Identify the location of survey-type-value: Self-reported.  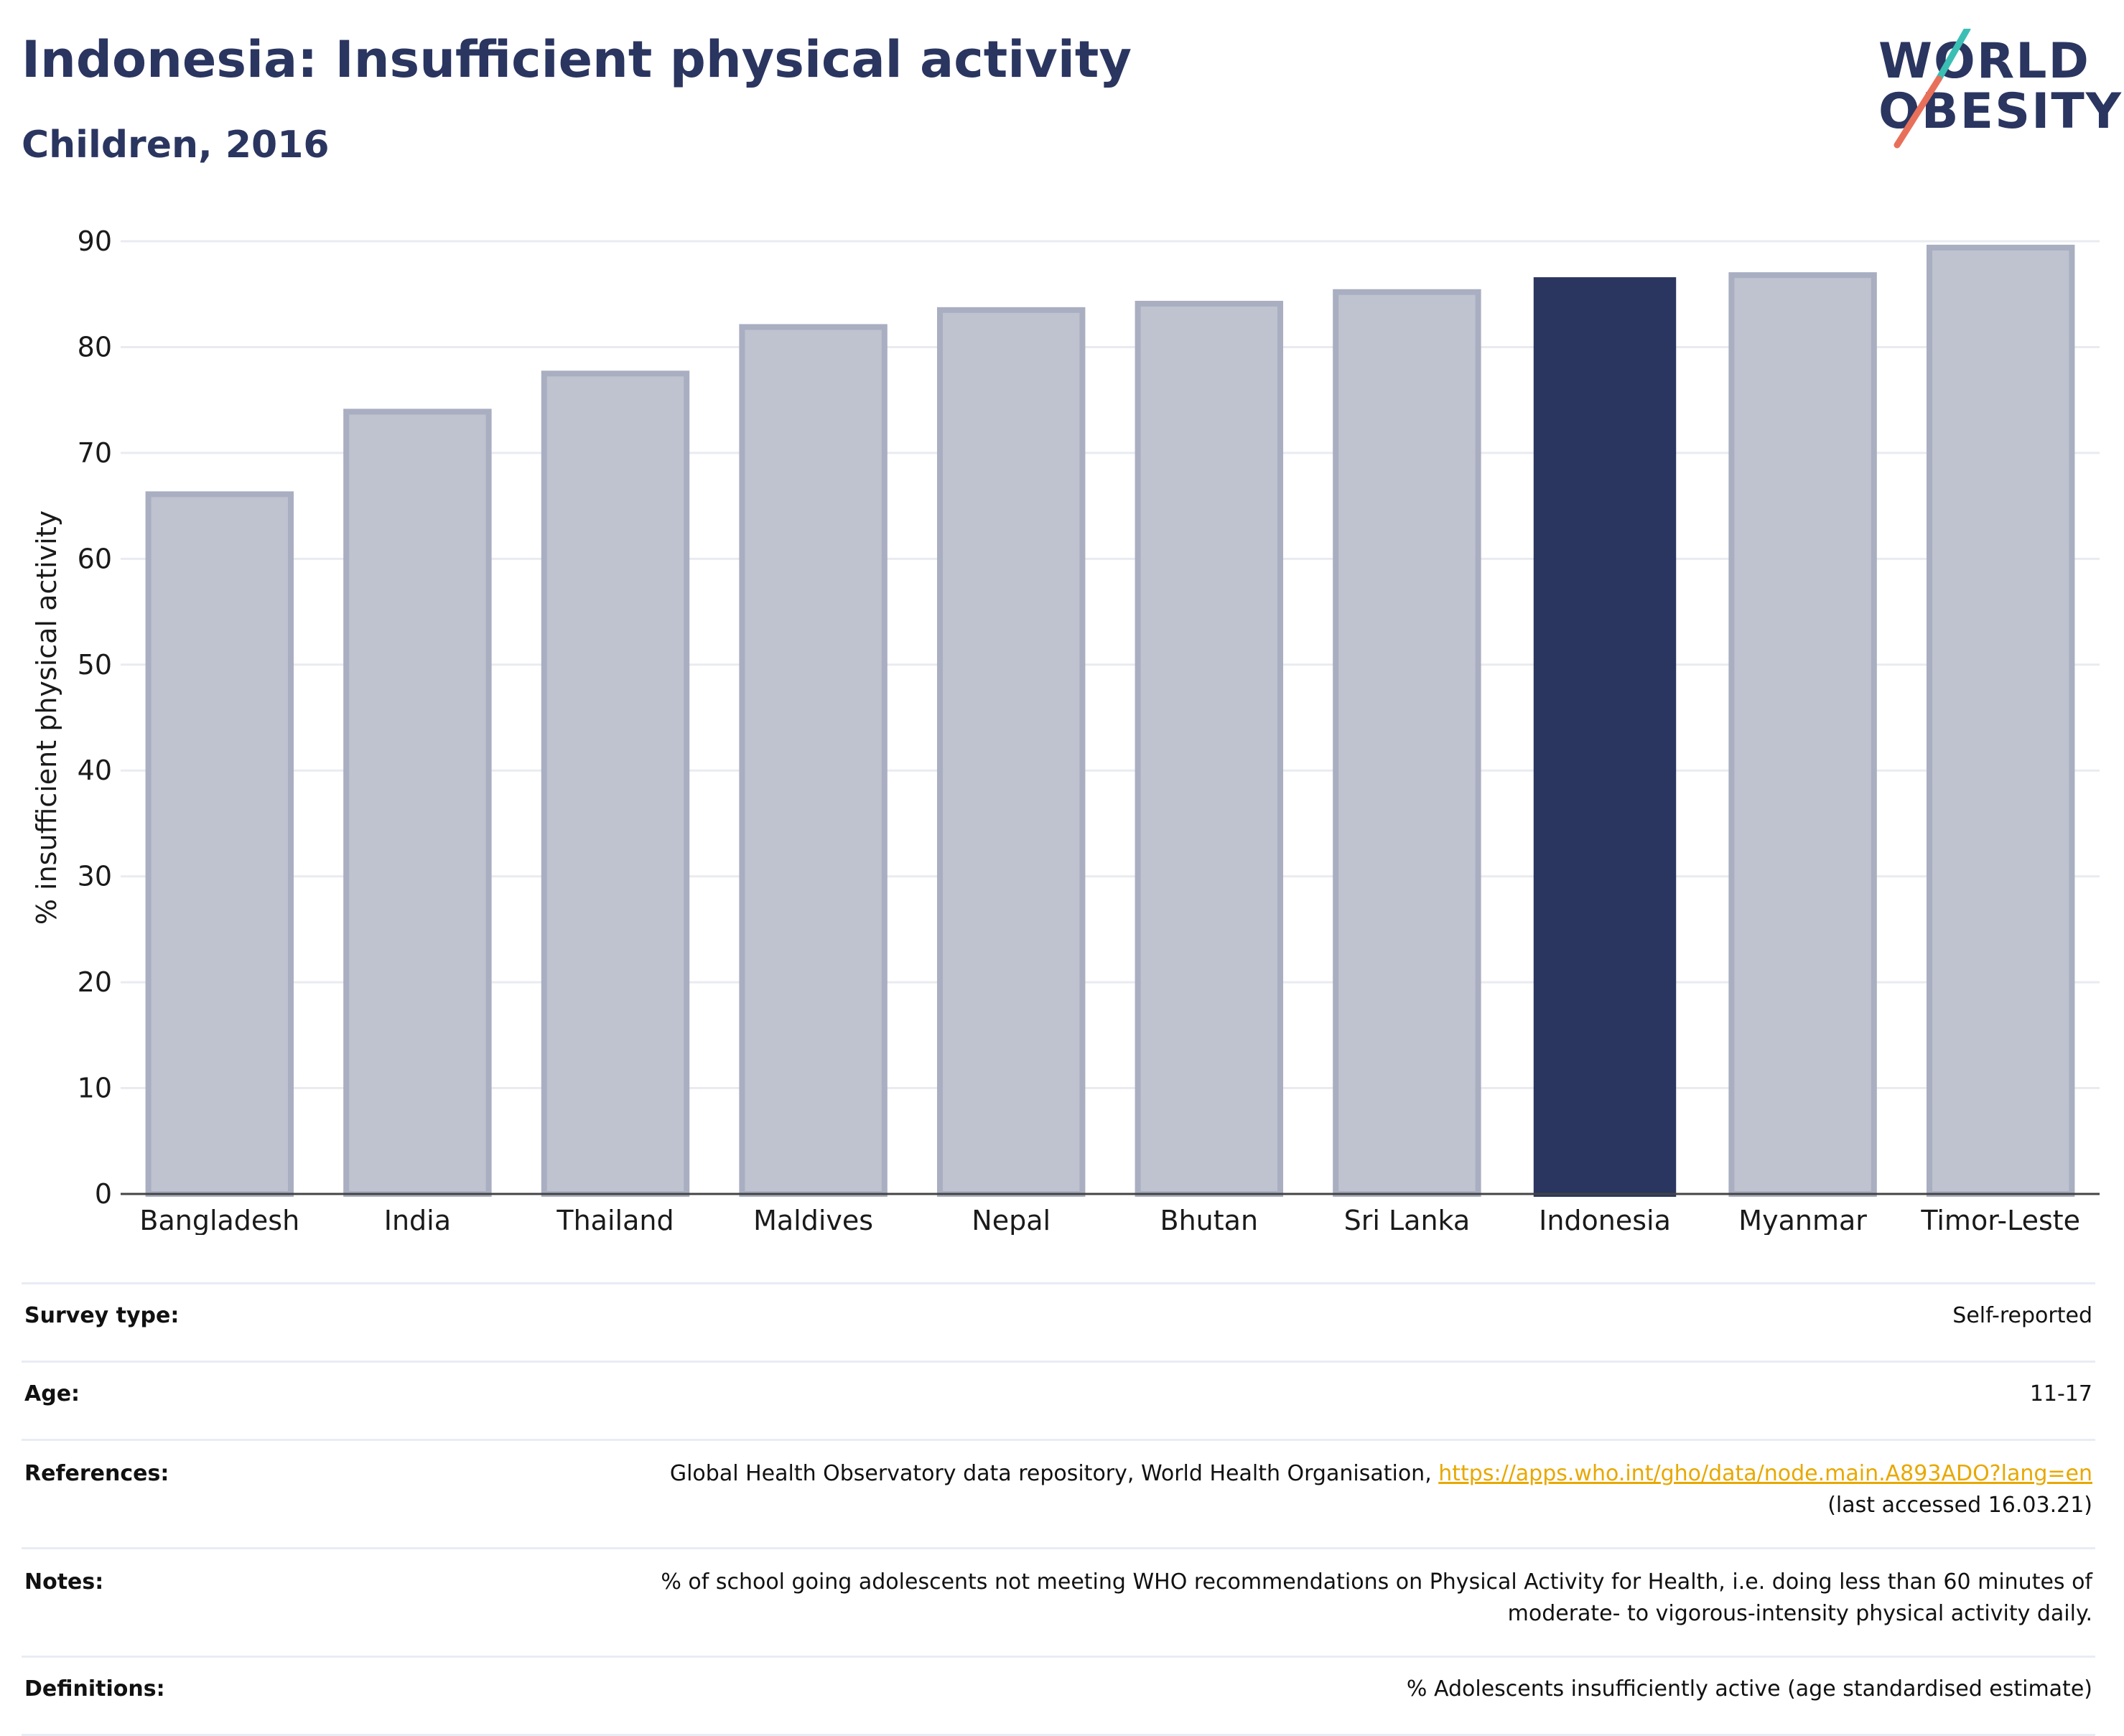
(1240, 1322).